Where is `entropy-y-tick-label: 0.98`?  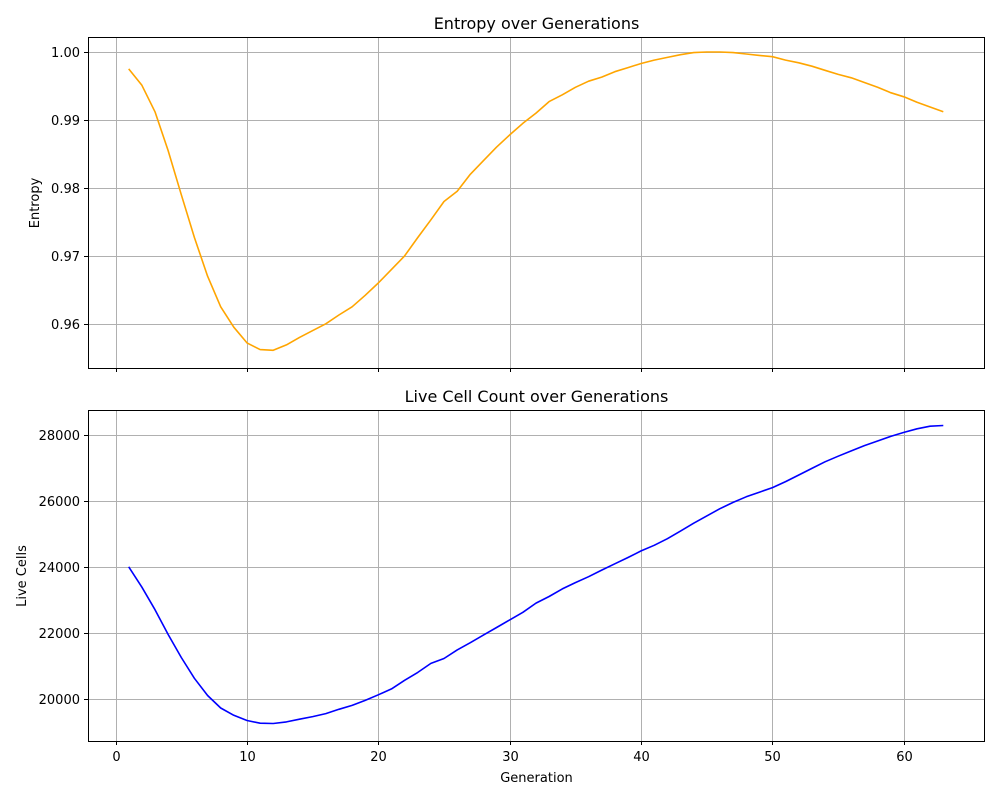
entropy-y-tick-label: 0.98 is located at coordinates (65, 189).